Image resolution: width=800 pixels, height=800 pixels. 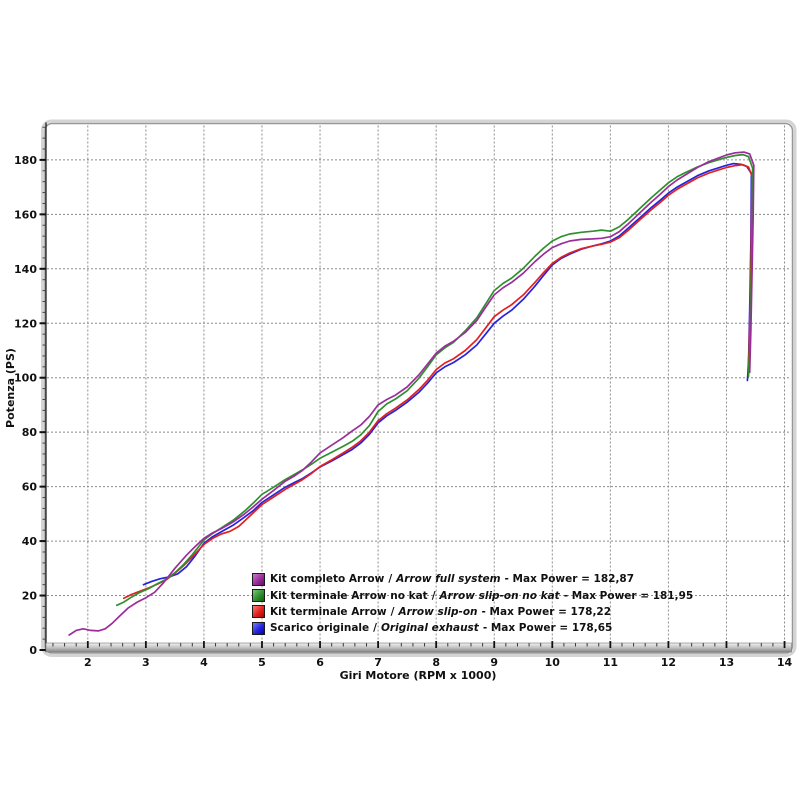 I want to click on x-tick-label: 4, so click(x=204, y=662).